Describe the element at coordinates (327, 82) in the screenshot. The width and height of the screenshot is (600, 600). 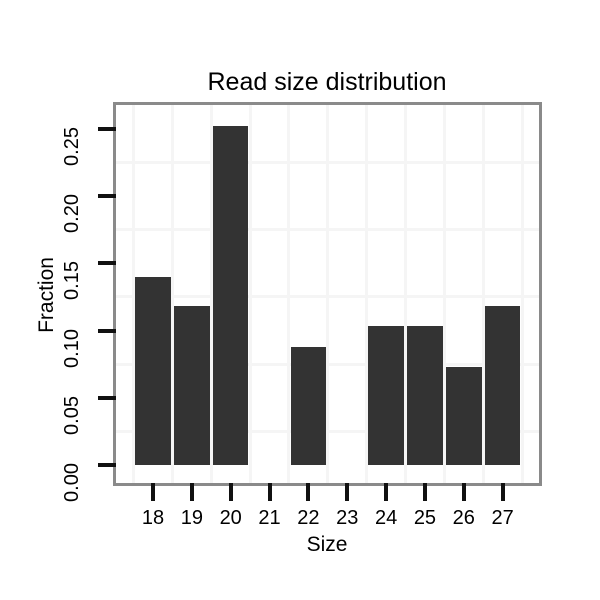
I see `chart-title: Read size distribution` at that location.